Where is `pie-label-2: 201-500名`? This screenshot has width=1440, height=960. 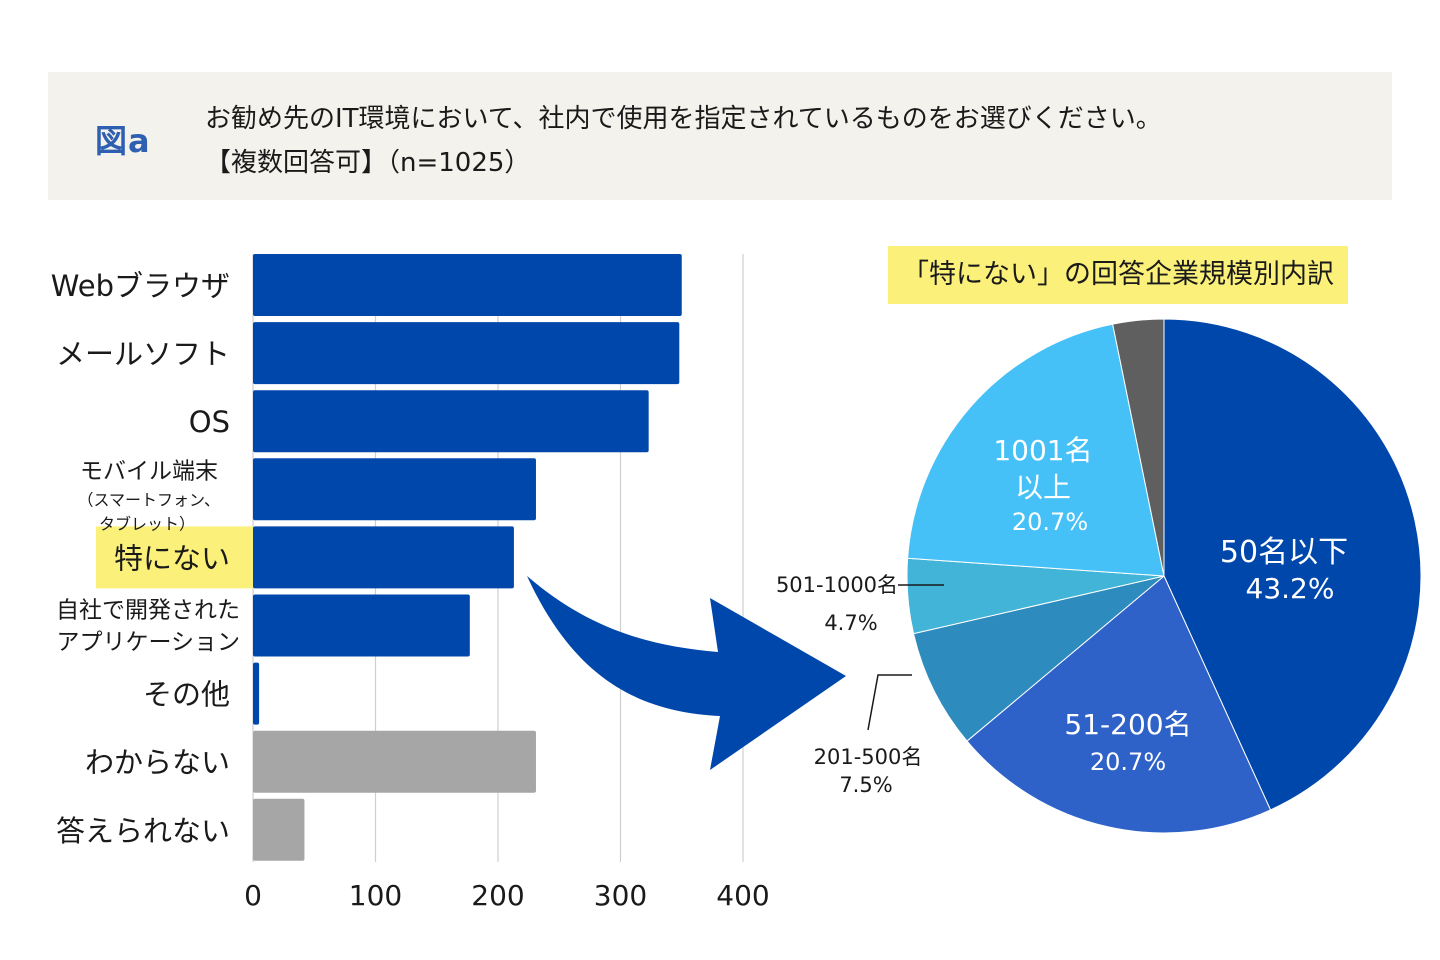
pie-label-2: 201-500名 is located at coordinates (868, 757).